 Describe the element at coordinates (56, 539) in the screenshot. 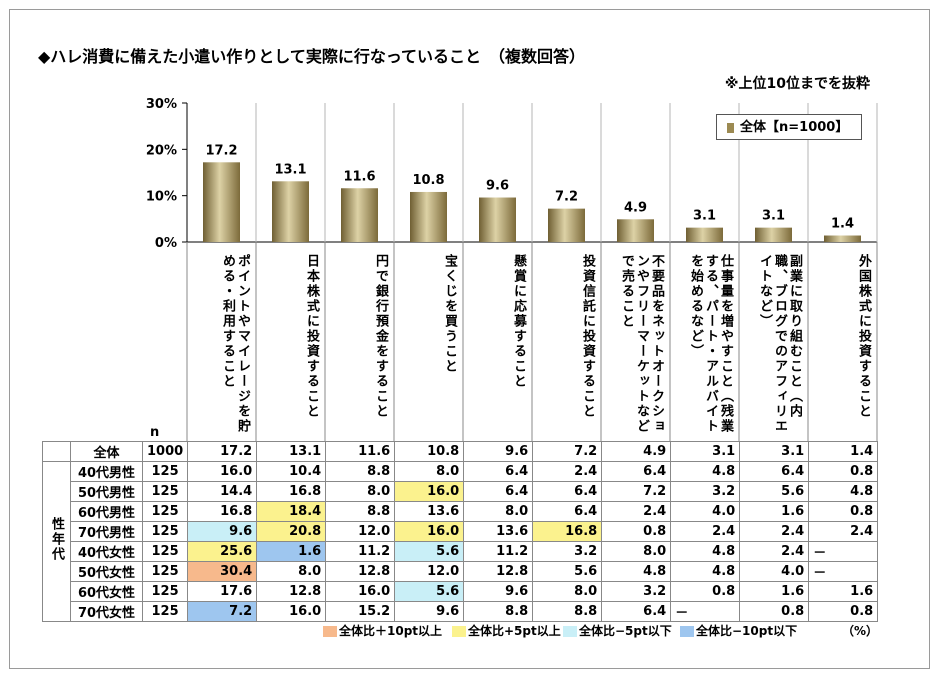

I see `group-label-text: 性年代` at that location.